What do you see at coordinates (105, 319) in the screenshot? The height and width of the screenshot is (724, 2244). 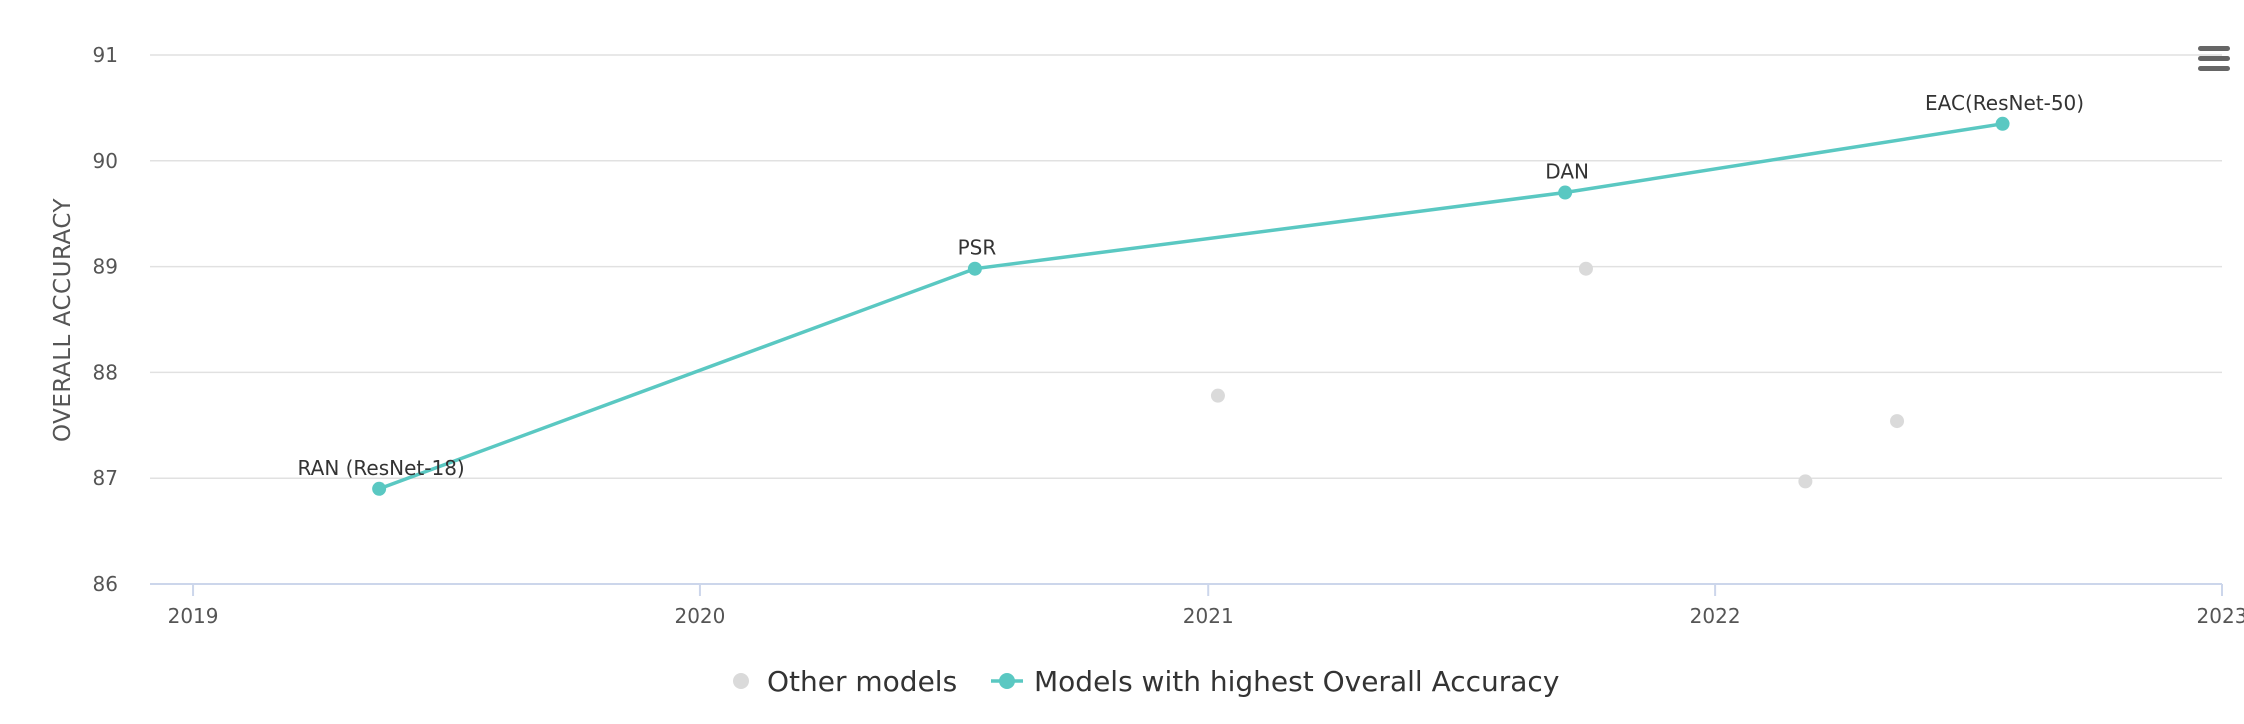 I see `y-axis-ticks: 86 87 88 89 90 91` at bounding box center [105, 319].